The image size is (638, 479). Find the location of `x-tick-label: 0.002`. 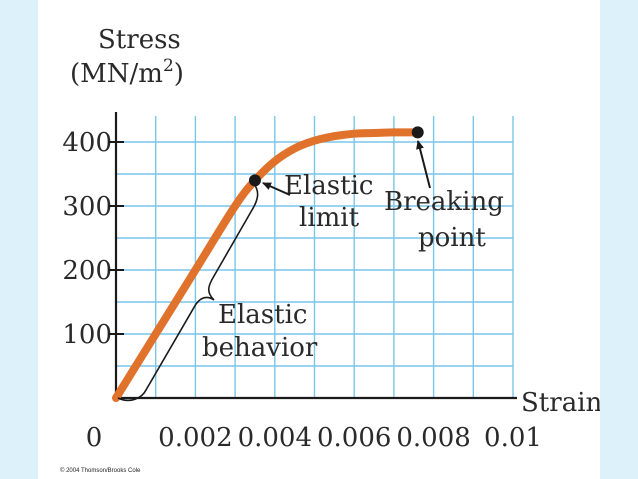

x-tick-label: 0.002 is located at coordinates (195, 438).